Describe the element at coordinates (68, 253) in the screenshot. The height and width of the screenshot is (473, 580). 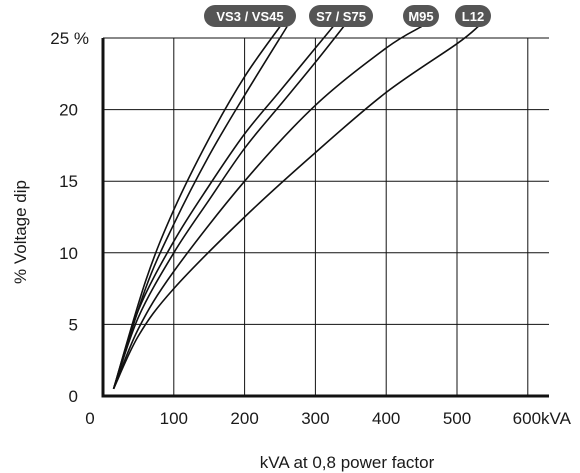
I see `y-tick-label: 10` at that location.